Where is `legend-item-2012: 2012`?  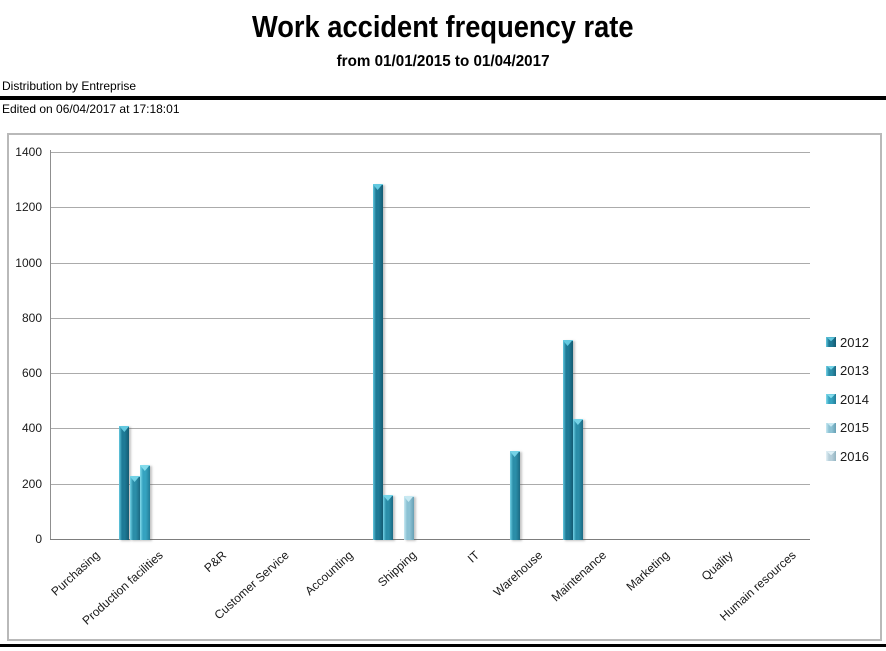
legend-item-2012: 2012 is located at coordinates (847, 342).